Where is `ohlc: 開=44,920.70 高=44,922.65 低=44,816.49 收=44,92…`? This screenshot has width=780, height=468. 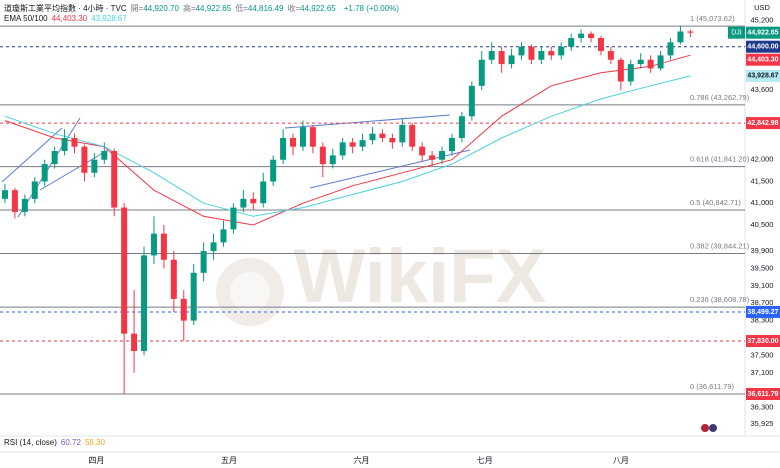 ohlc: 開=44,920.70 高=44,922.65 低=44,816.49 收=44,92… is located at coordinates (235, 8).